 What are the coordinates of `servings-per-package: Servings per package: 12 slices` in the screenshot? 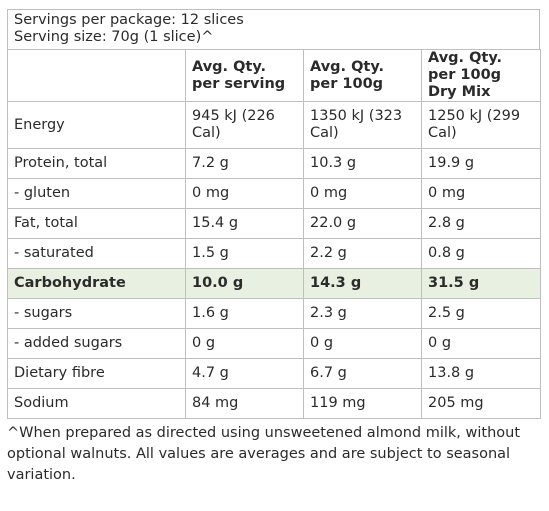 It's located at (129, 20).